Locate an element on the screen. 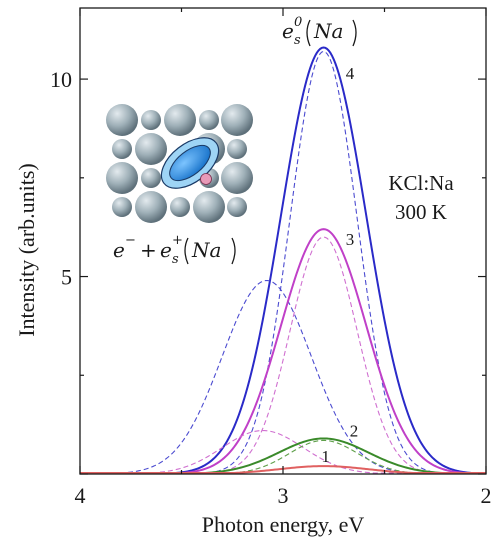 The height and width of the screenshot is (555, 500). top-label-paren-left is located at coordinates (308, 33).